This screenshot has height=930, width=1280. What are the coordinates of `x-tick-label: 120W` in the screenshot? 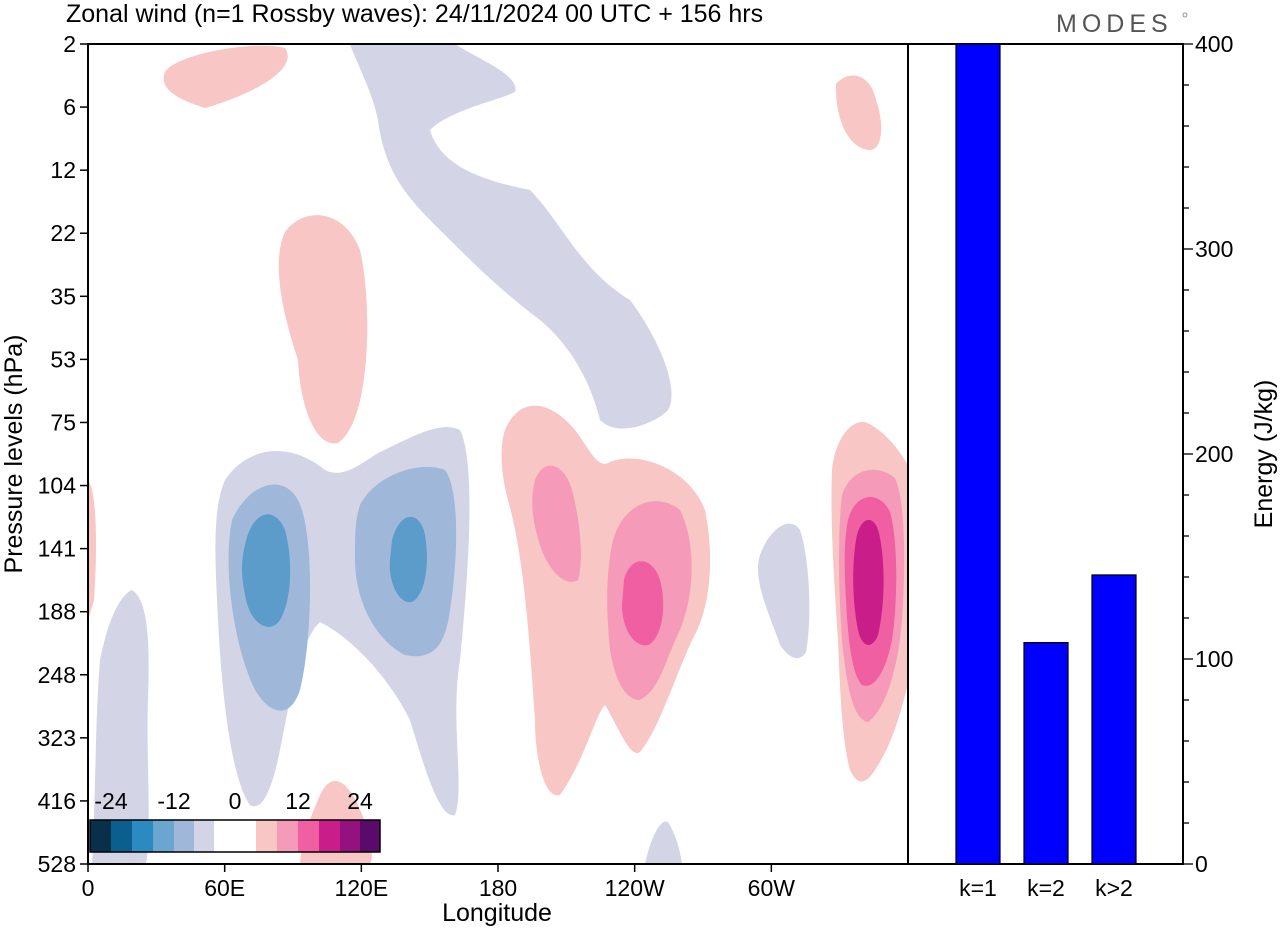 It's located at (635, 888).